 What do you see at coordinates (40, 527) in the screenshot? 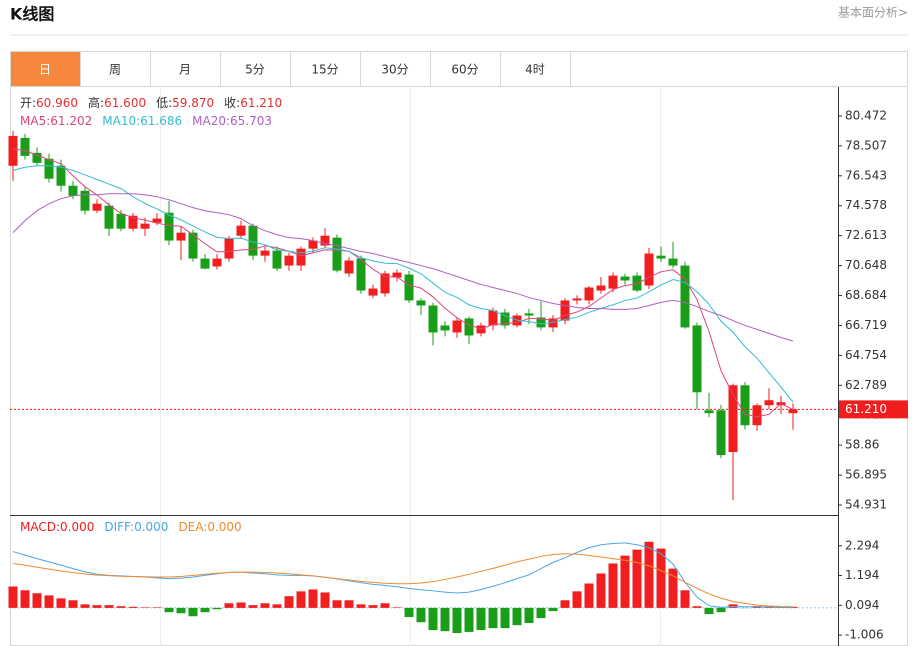
I see `legend-name: MACD:` at bounding box center [40, 527].